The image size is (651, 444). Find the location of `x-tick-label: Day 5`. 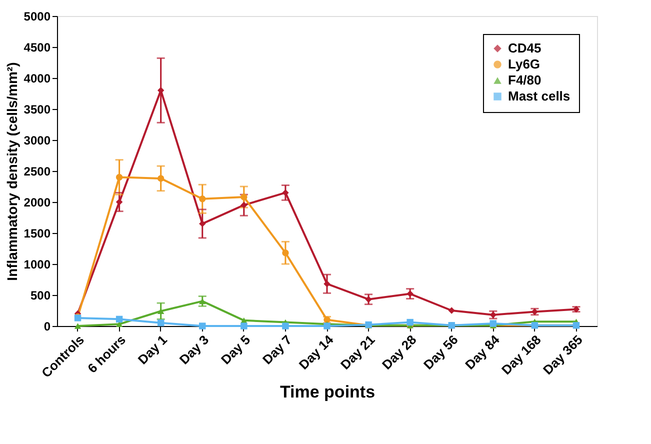

x-tick-label: Day 5 is located at coordinates (236, 350).